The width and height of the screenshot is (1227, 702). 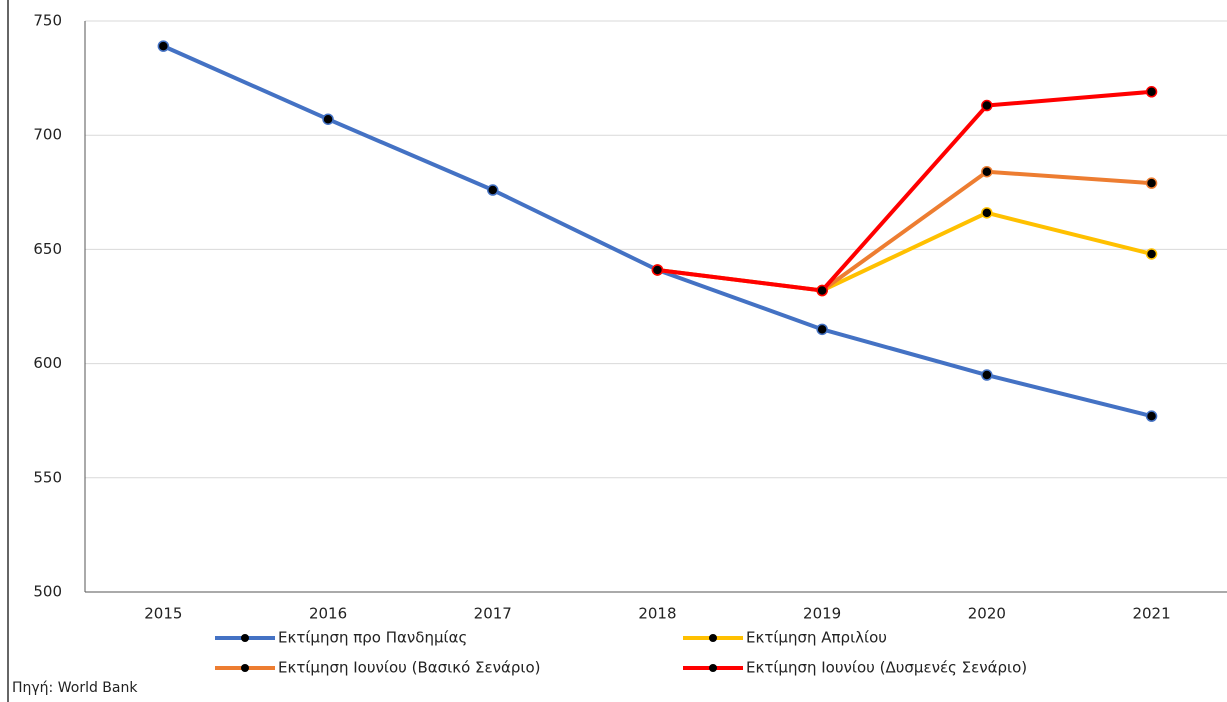 I want to click on x-tick-label: 2020, so click(x=987, y=614).